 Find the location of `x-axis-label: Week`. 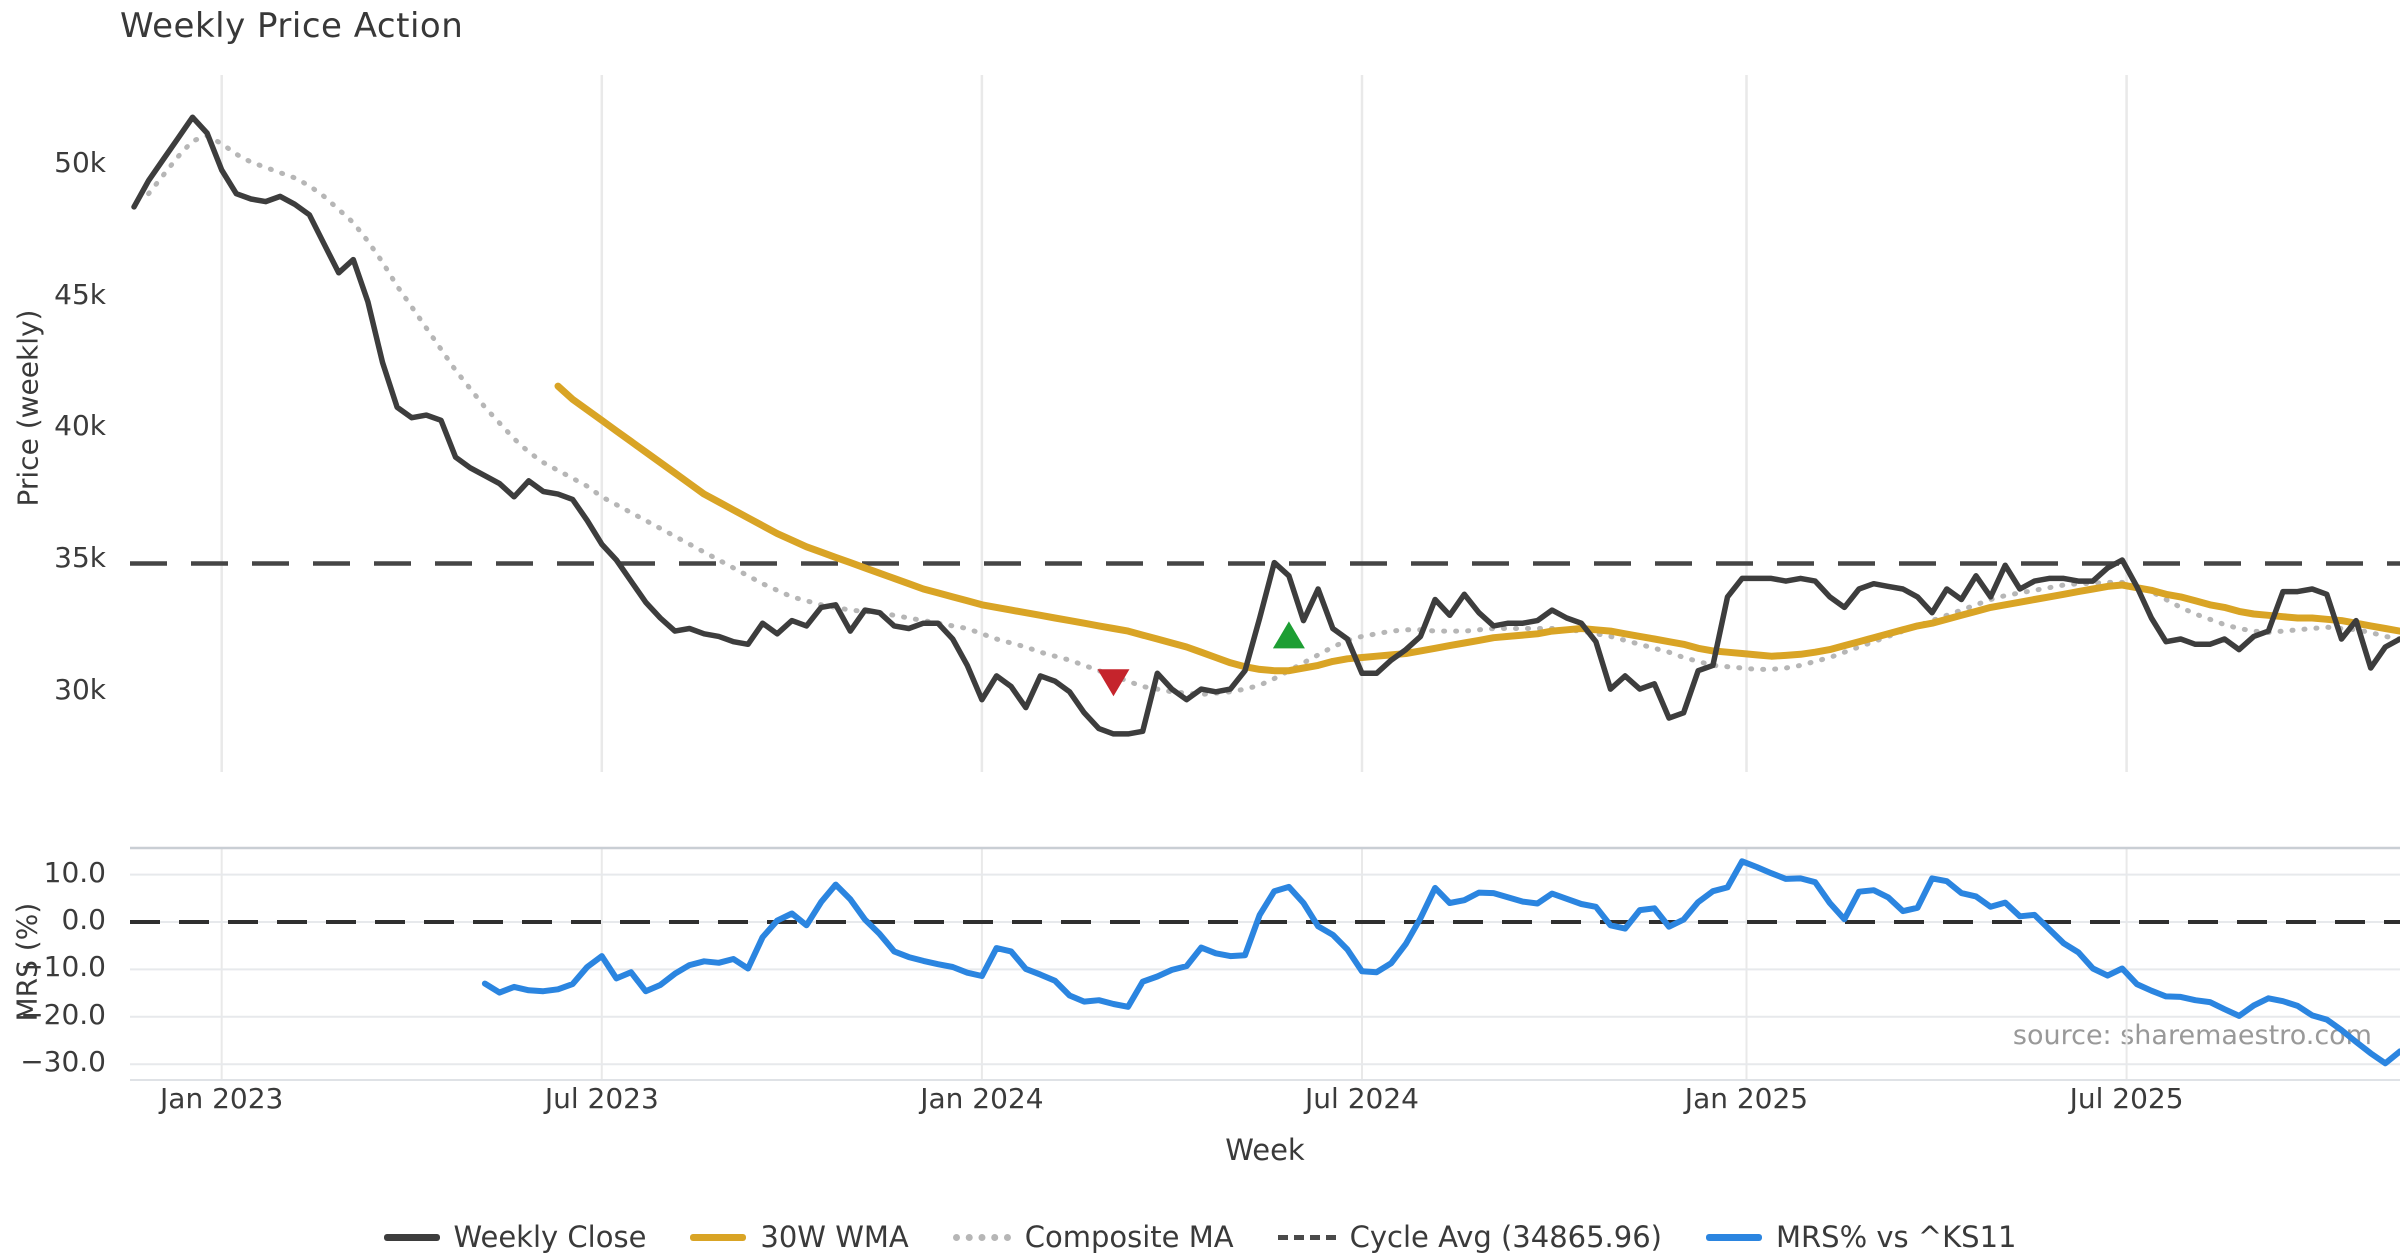

x-axis-label: Week is located at coordinates (1265, 1150).